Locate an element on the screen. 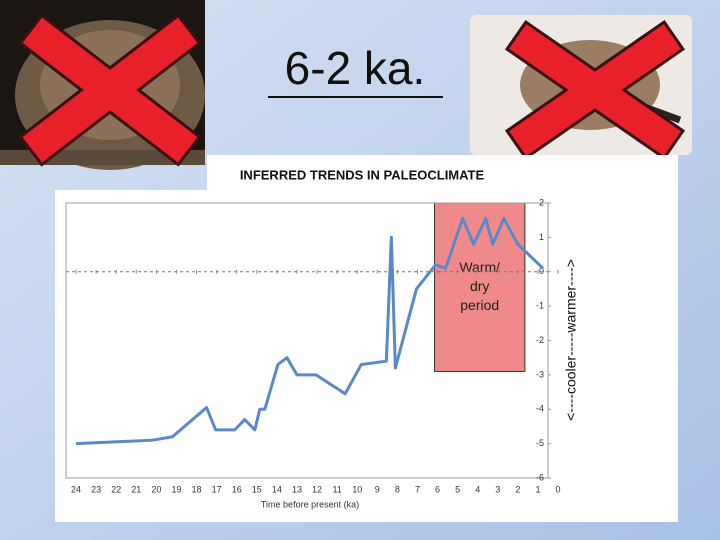 This screenshot has height=540, width=720. x-tick-label: 17 is located at coordinates (217, 489).